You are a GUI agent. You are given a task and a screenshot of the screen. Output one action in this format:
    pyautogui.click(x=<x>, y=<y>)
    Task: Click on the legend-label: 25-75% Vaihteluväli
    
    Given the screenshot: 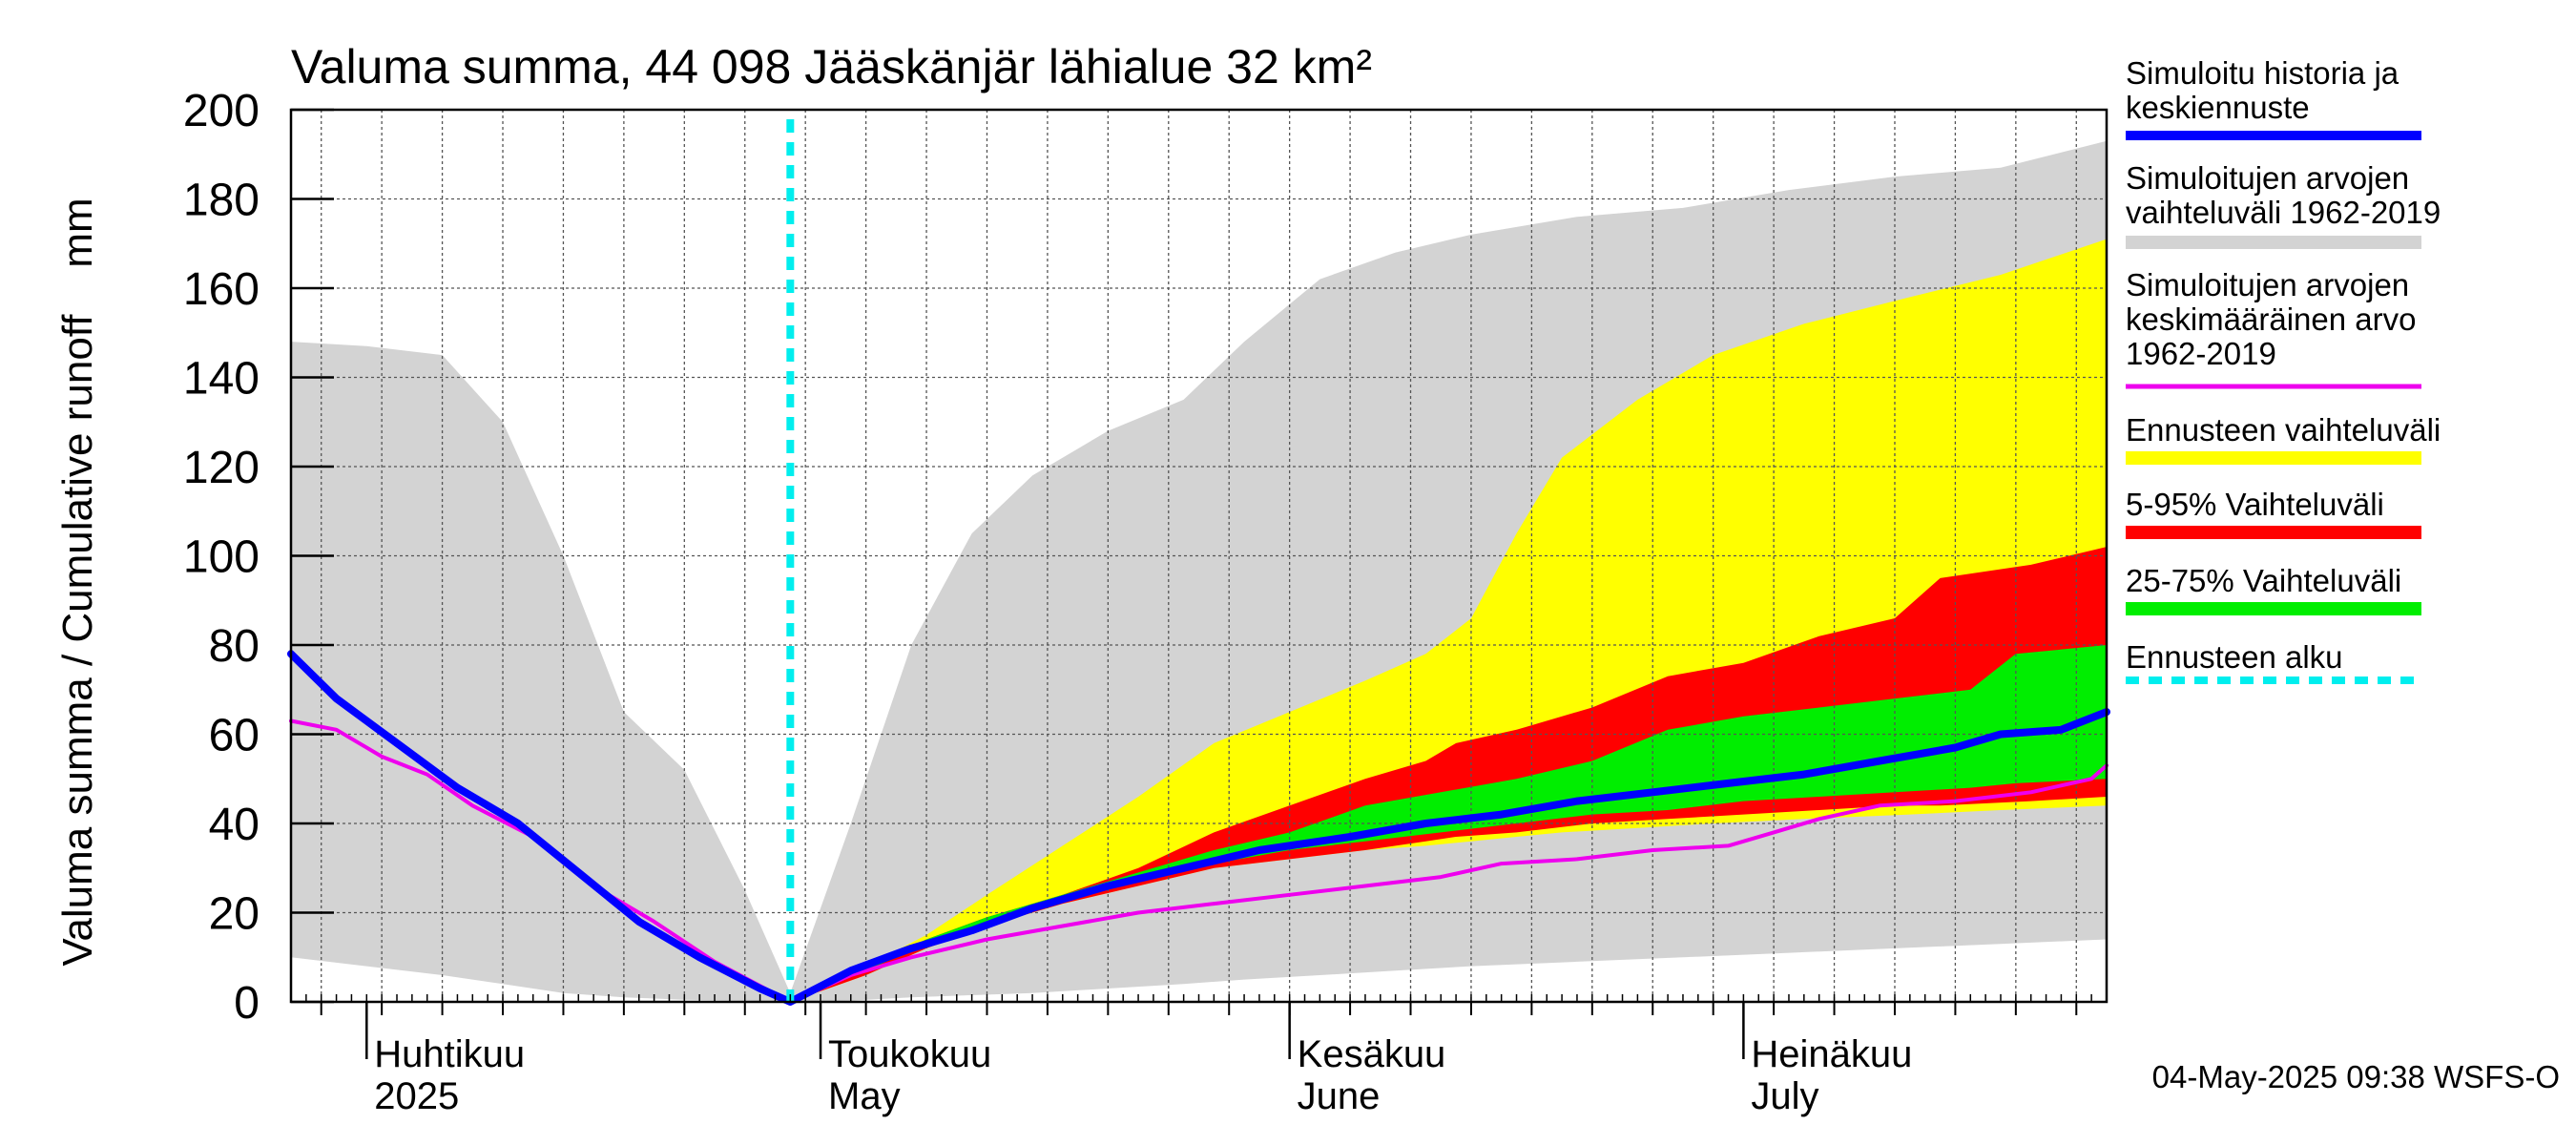 What is the action you would take?
    pyautogui.click(x=2263, y=581)
    